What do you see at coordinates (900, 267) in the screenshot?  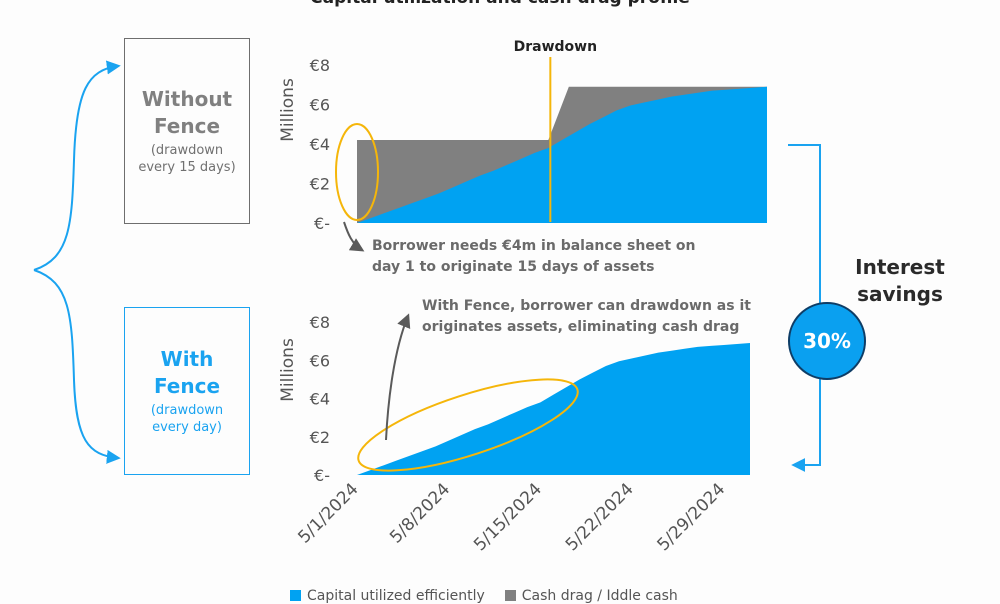 I see `interest-savings-line1: Interest` at bounding box center [900, 267].